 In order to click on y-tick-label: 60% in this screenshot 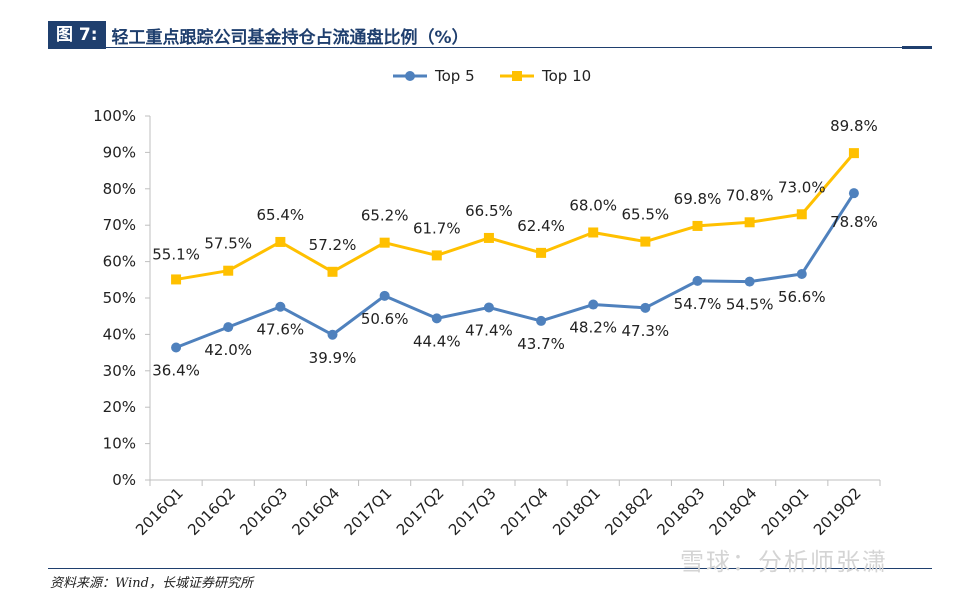, I will do `click(119, 262)`.